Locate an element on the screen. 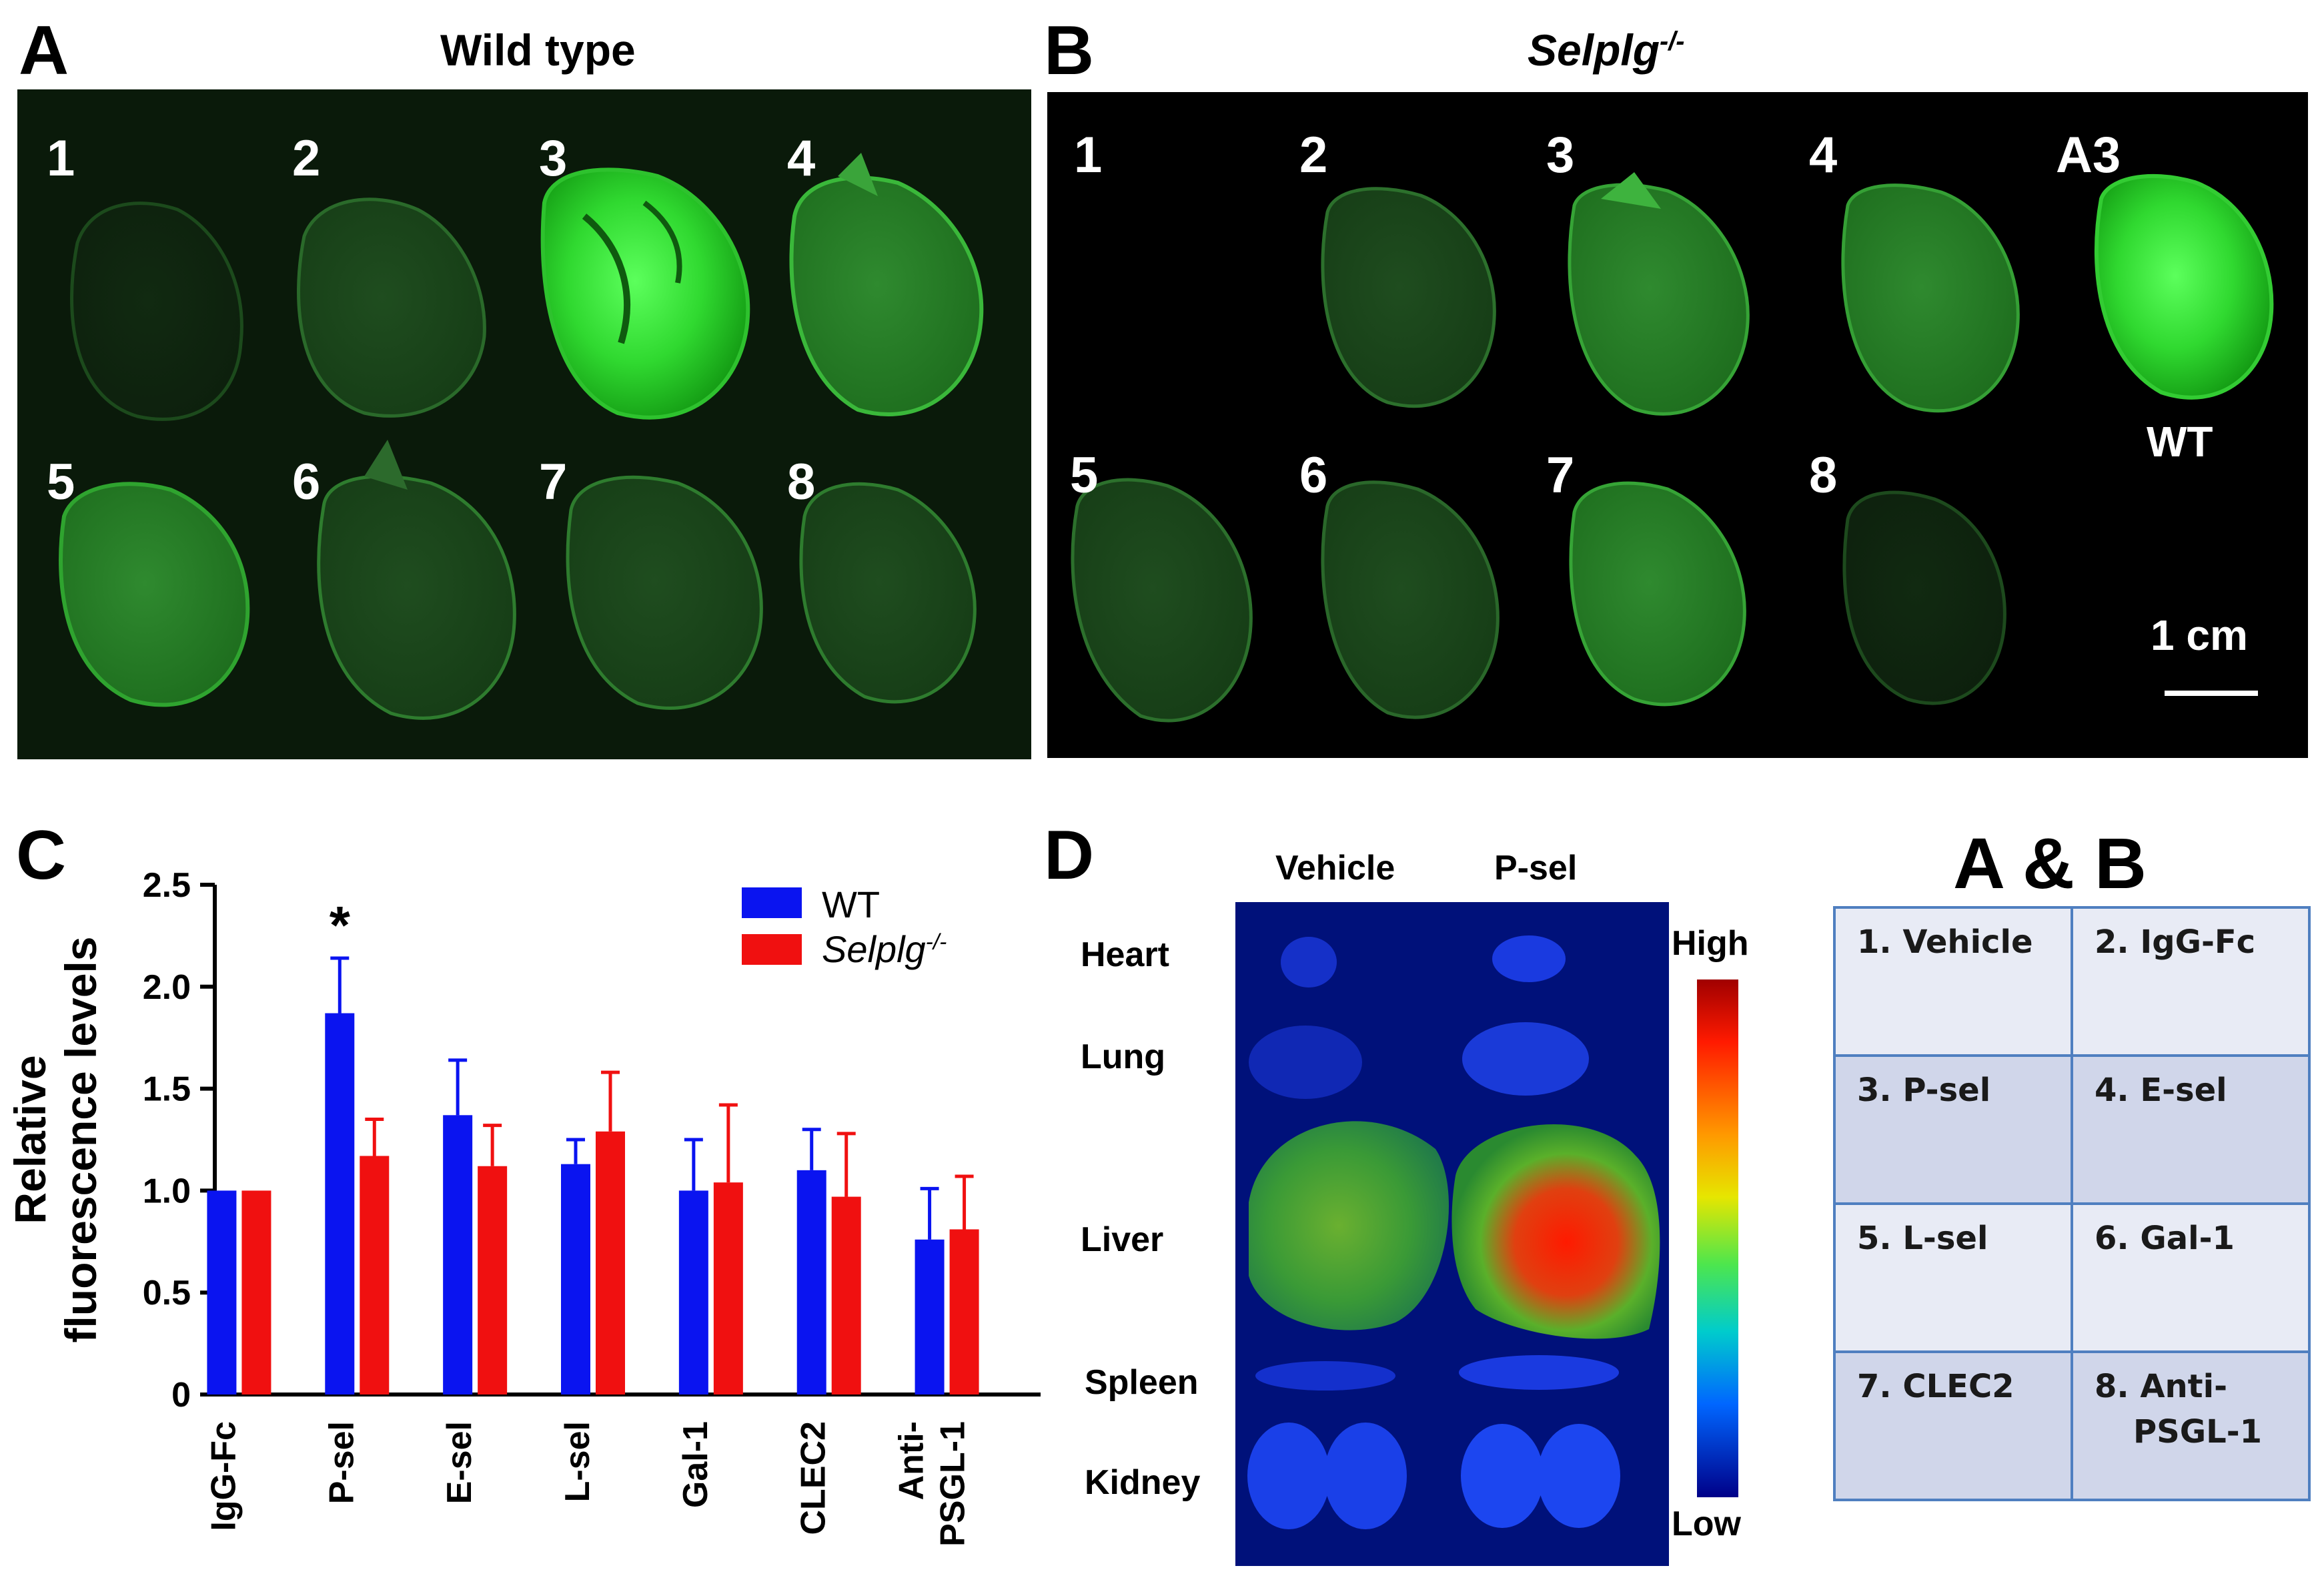 The width and height of the screenshot is (2324, 1584). legend-cell-8-line2: PSGL-1 is located at coordinates (2198, 1432).